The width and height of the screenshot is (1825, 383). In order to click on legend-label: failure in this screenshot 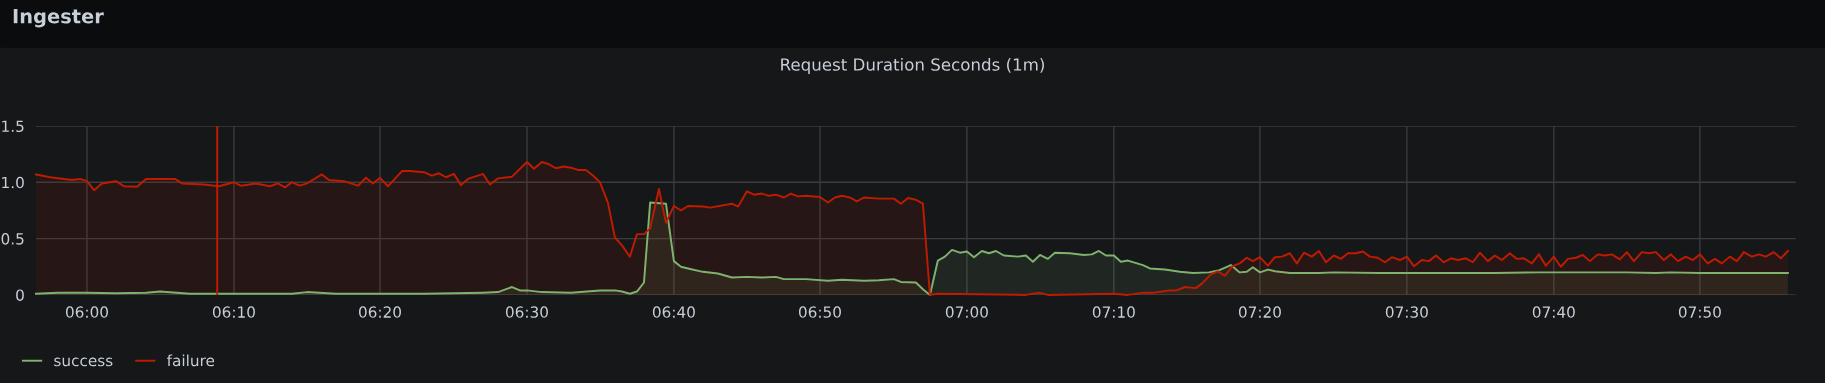, I will do `click(191, 360)`.